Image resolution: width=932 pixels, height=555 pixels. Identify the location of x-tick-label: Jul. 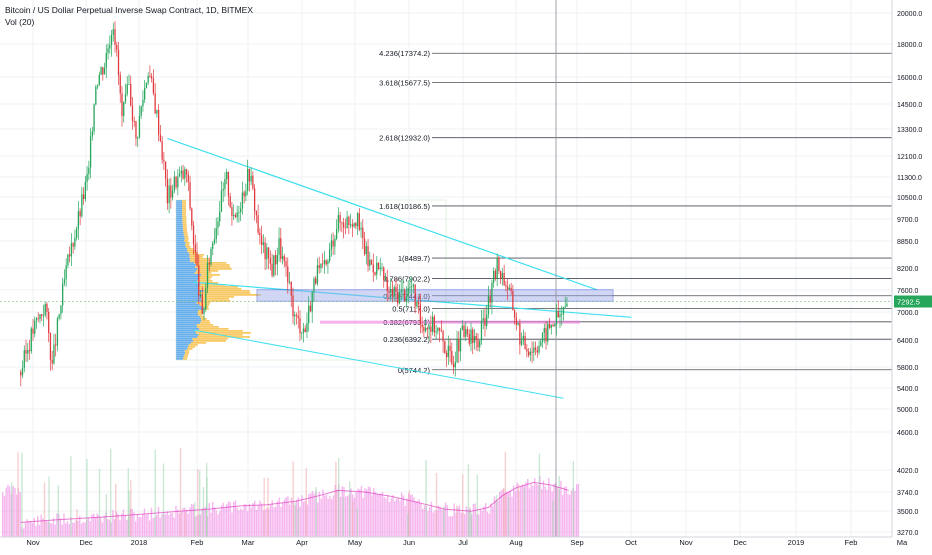
(463, 542).